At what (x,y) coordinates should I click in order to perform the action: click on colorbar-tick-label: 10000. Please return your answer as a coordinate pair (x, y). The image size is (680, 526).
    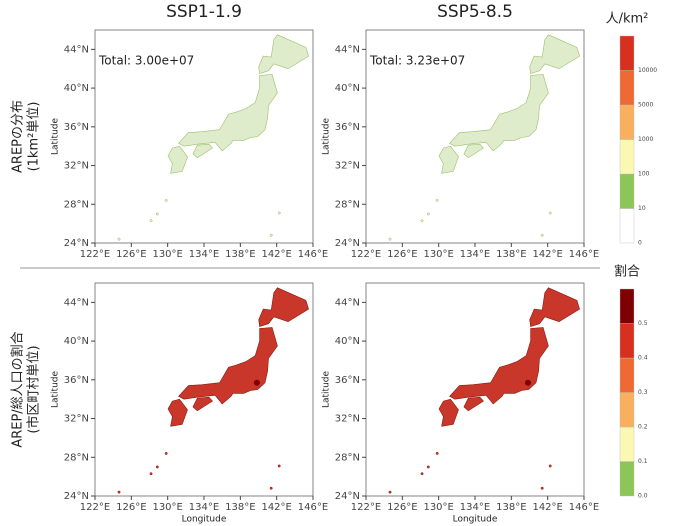
    Looking at the image, I should click on (647, 70).